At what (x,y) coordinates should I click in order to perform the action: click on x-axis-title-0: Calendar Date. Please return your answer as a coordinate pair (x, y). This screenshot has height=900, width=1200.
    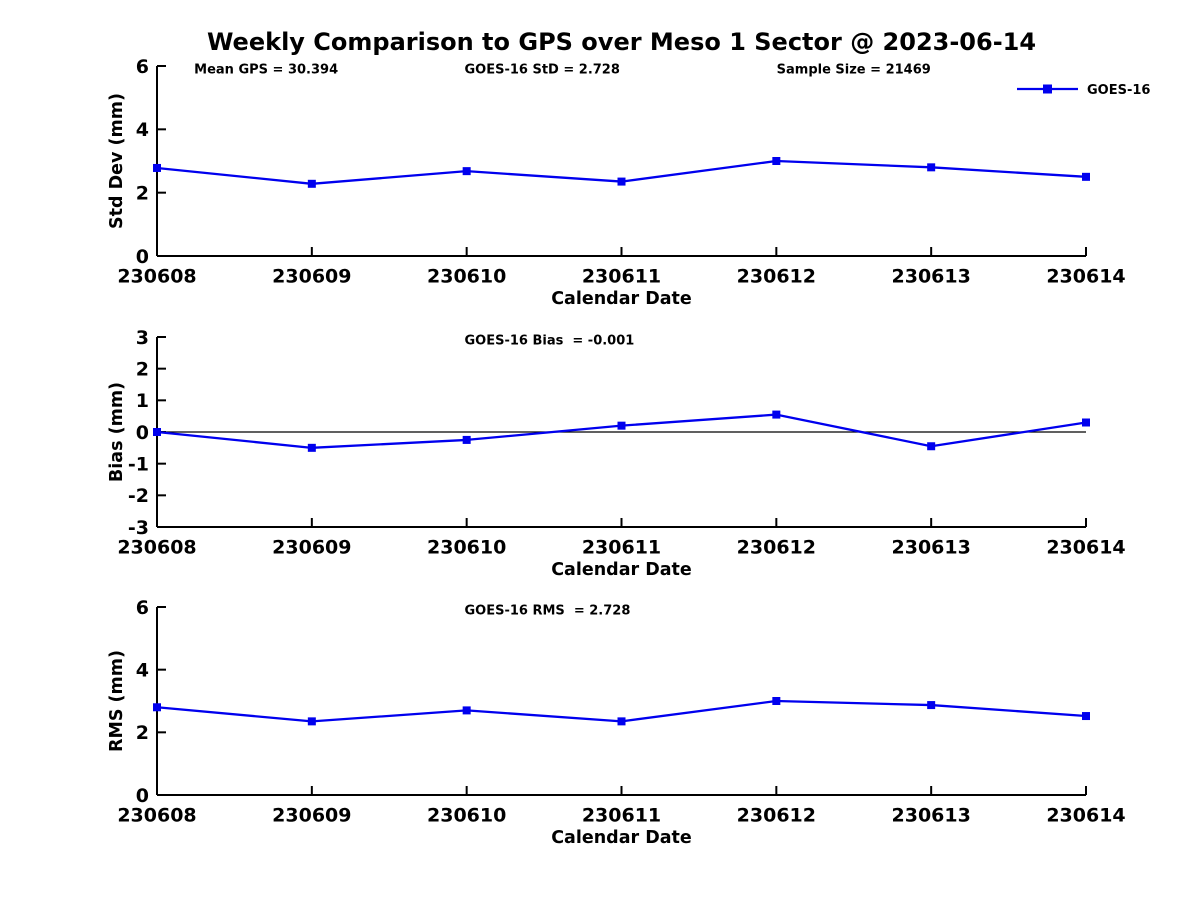
    Looking at the image, I should click on (621, 299).